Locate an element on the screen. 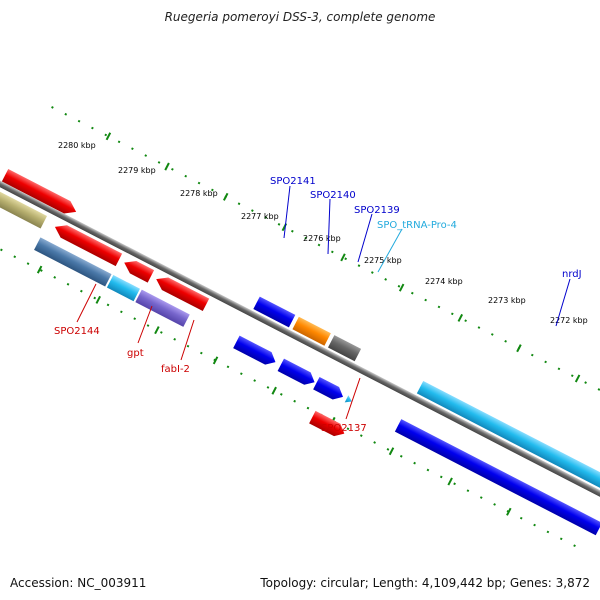  label-spo2139: SPO2139 is located at coordinates (377, 210).